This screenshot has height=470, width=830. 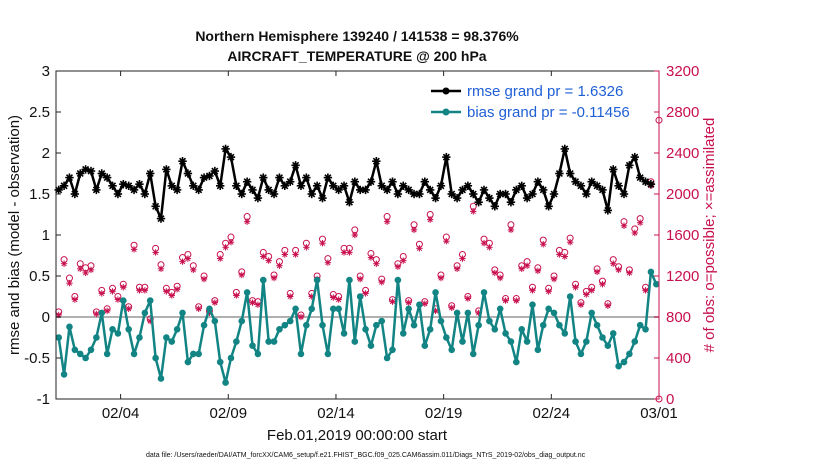 I want to click on x-tick-label: 02/14, so click(x=336, y=413).